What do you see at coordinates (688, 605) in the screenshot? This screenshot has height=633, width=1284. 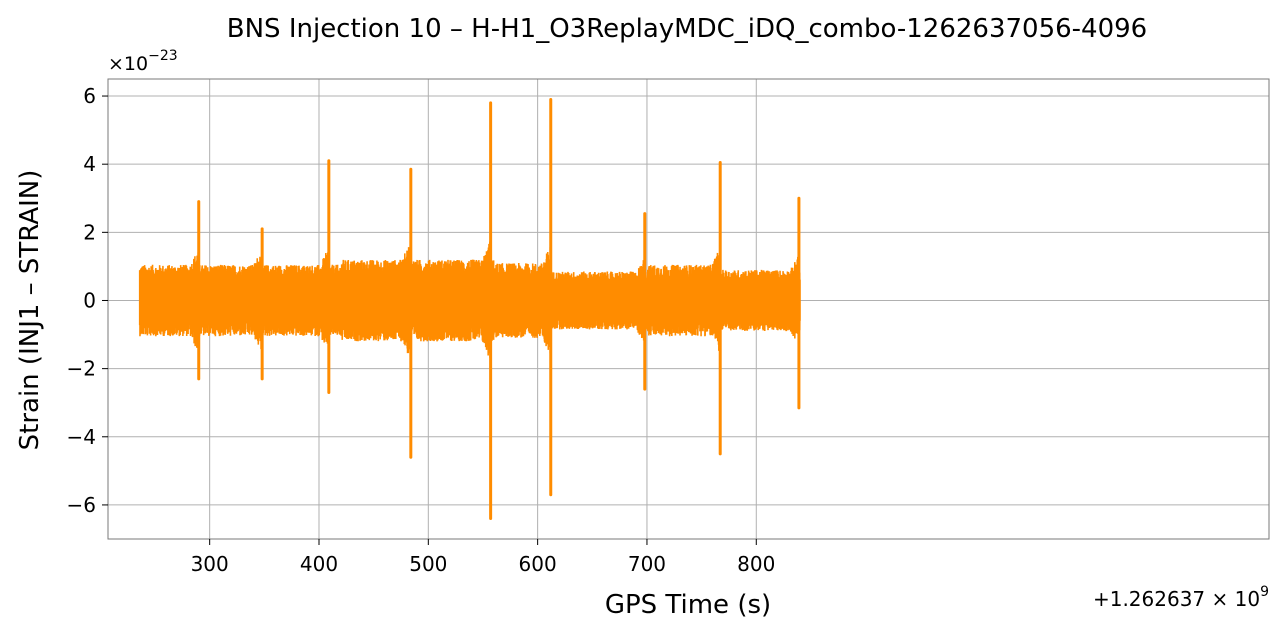 I see `x-axis-label: GPS Time (s)` at bounding box center [688, 605].